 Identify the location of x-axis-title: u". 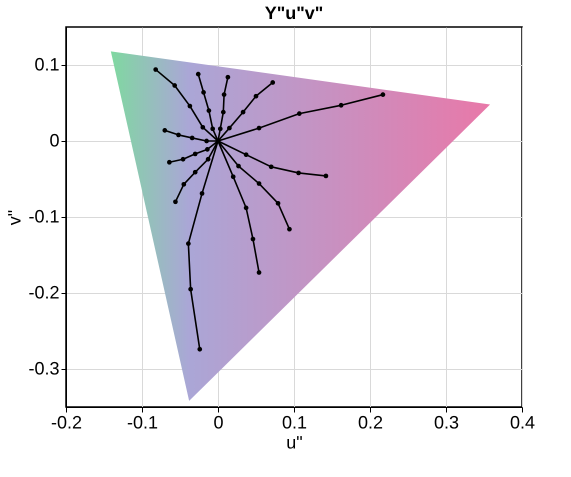
(294, 442).